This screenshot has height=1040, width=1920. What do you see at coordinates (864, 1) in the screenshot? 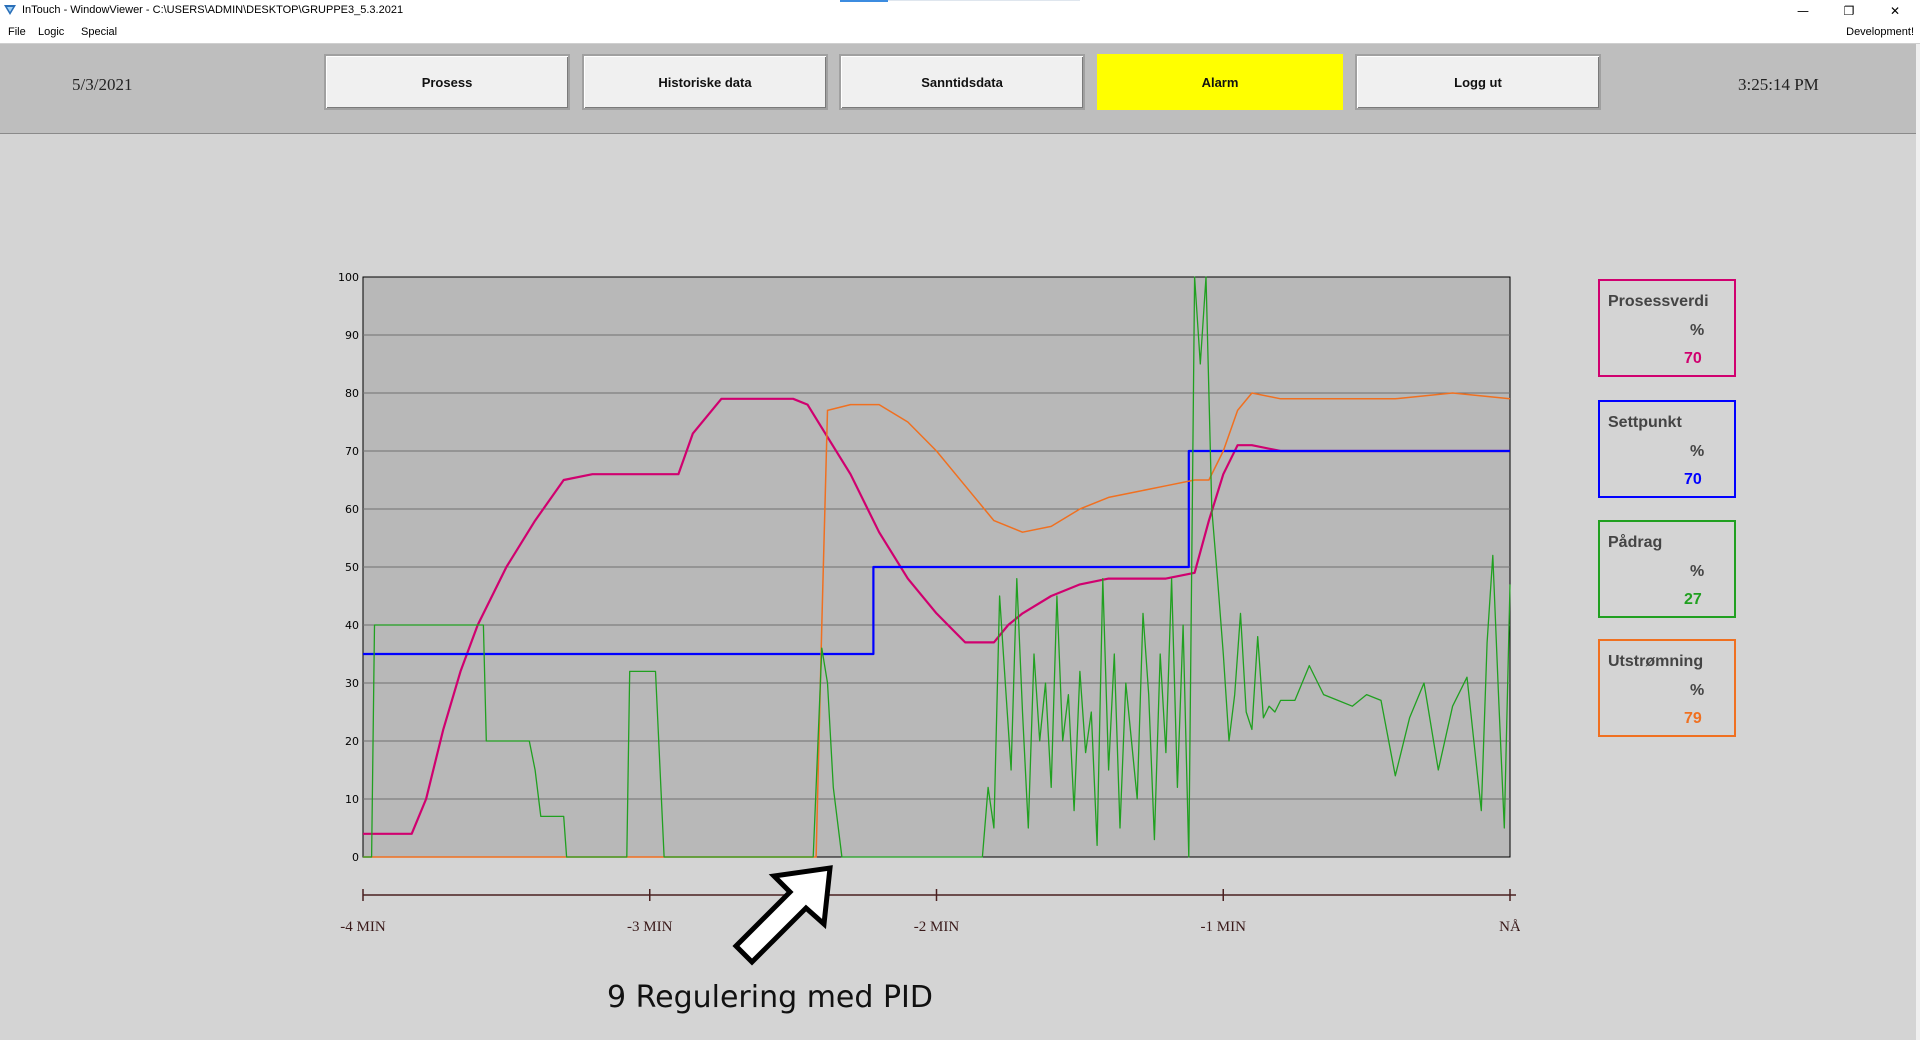
I see `taskbar-highlight` at bounding box center [864, 1].